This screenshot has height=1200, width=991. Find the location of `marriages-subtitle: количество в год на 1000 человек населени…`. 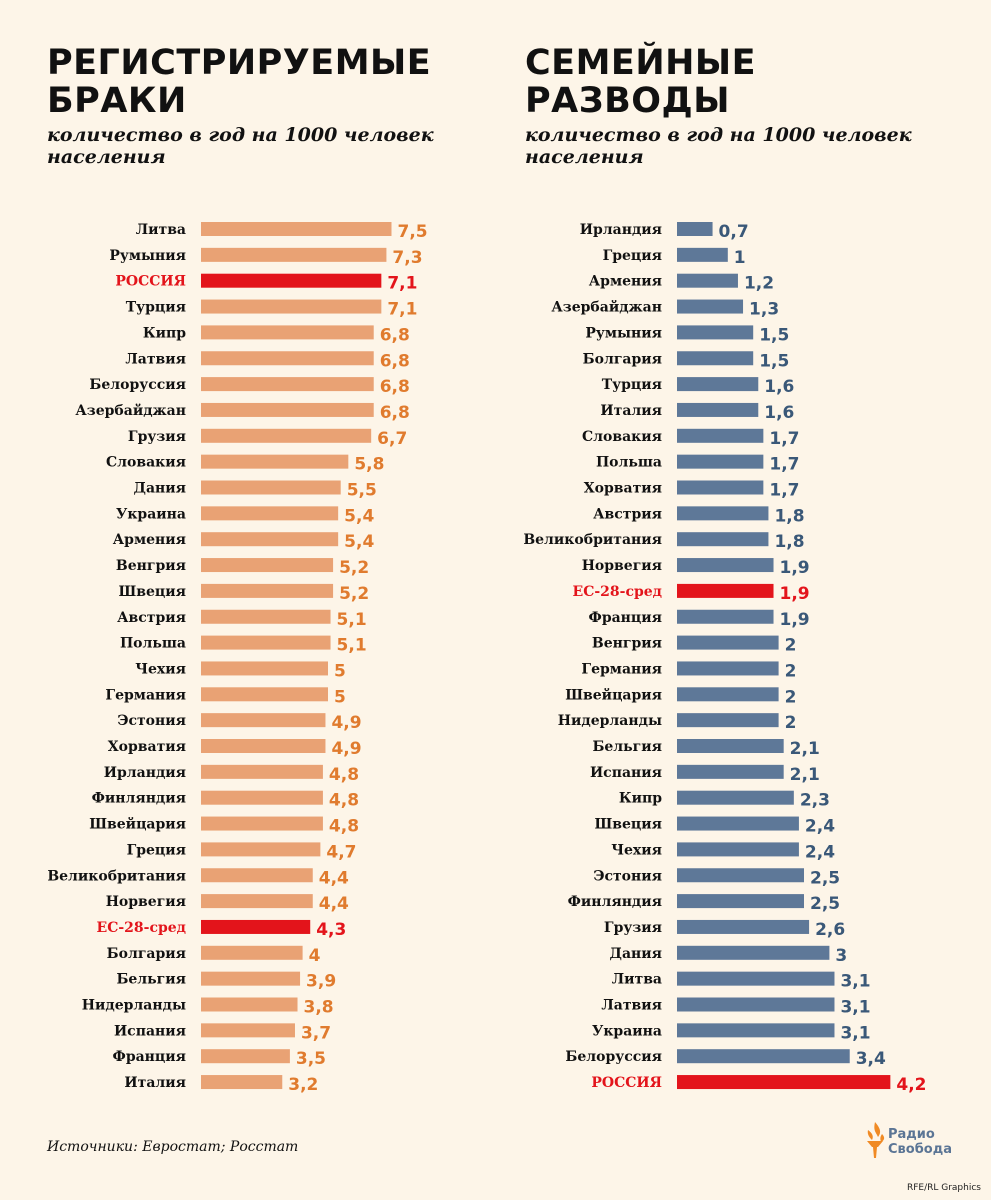

marriages-subtitle: количество в год на 1000 человек населени… is located at coordinates (240, 146).